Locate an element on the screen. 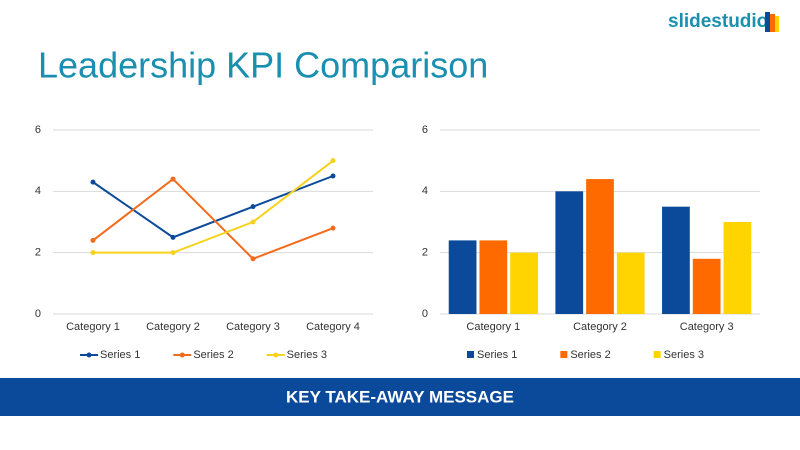 The height and width of the screenshot is (450, 800). x-tick-label: Category 4 is located at coordinates (333, 327).